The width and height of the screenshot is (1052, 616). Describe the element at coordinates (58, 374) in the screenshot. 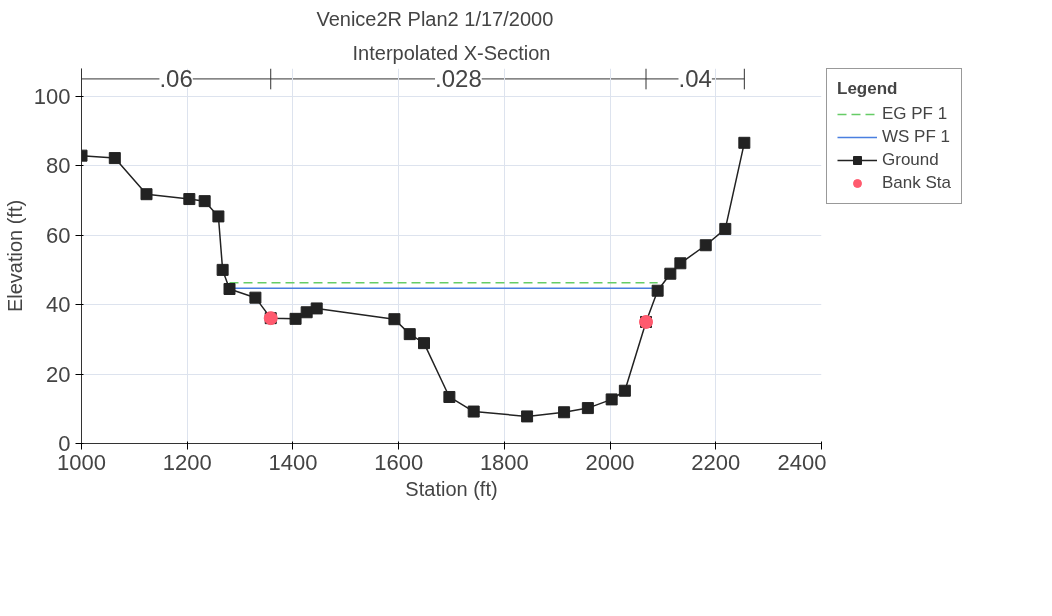

I see `y-tick-label: 20` at that location.